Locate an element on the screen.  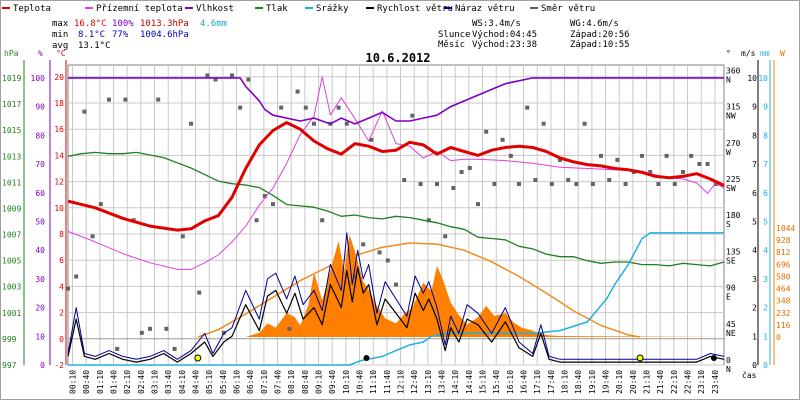
dir-tick-deg: 180 is located at coordinates (733, 215).